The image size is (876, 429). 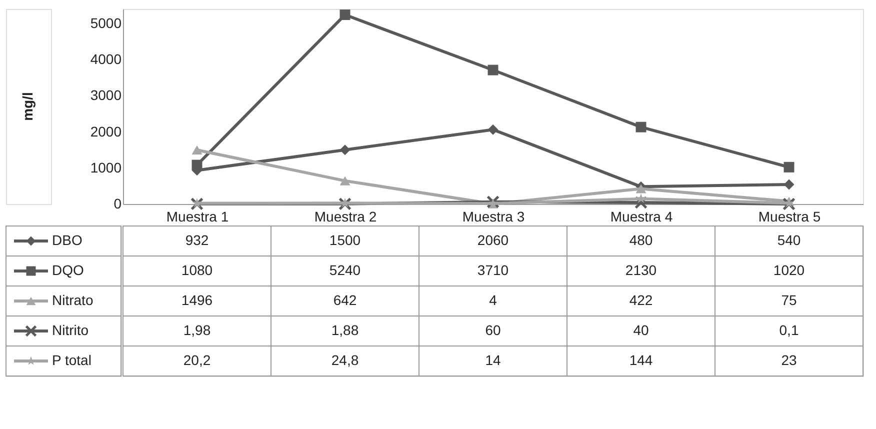 What do you see at coordinates (789, 216) in the screenshot?
I see `x-tick-label: Muestra 5` at bounding box center [789, 216].